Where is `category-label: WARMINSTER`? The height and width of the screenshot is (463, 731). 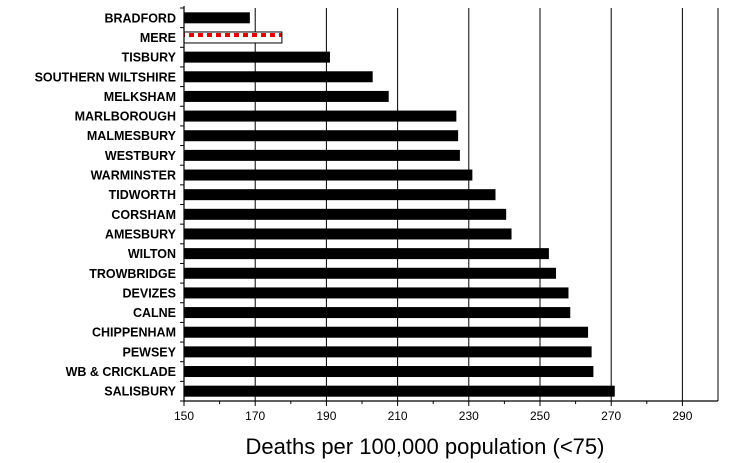 category-label: WARMINSTER is located at coordinates (133, 176).